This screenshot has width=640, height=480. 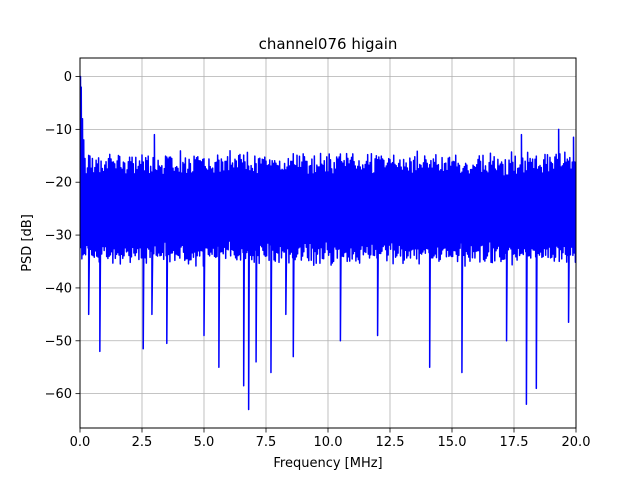 I want to click on x-tick-label: 17.5, so click(x=514, y=442).